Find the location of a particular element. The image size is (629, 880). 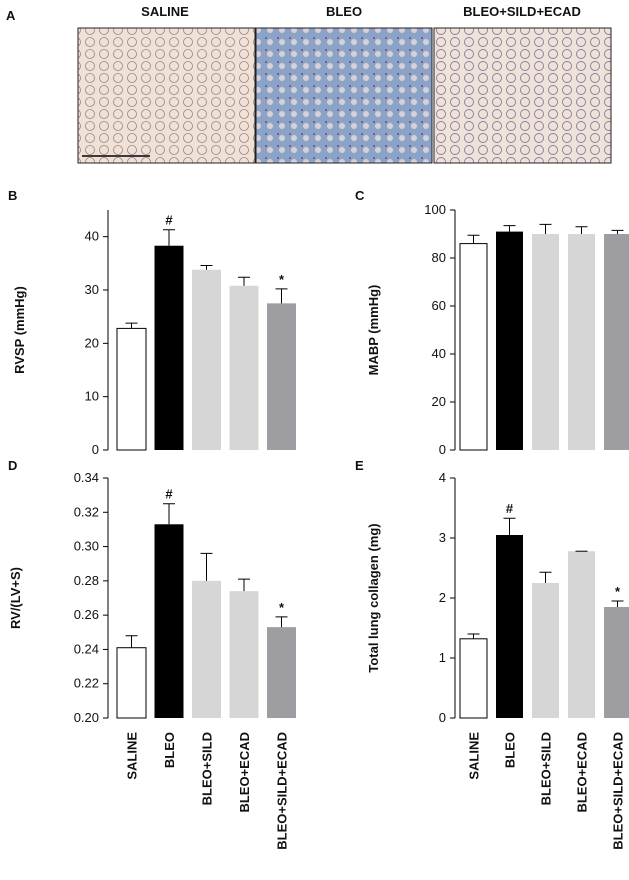

y-tick-label: 0.22 is located at coordinates (86, 683).